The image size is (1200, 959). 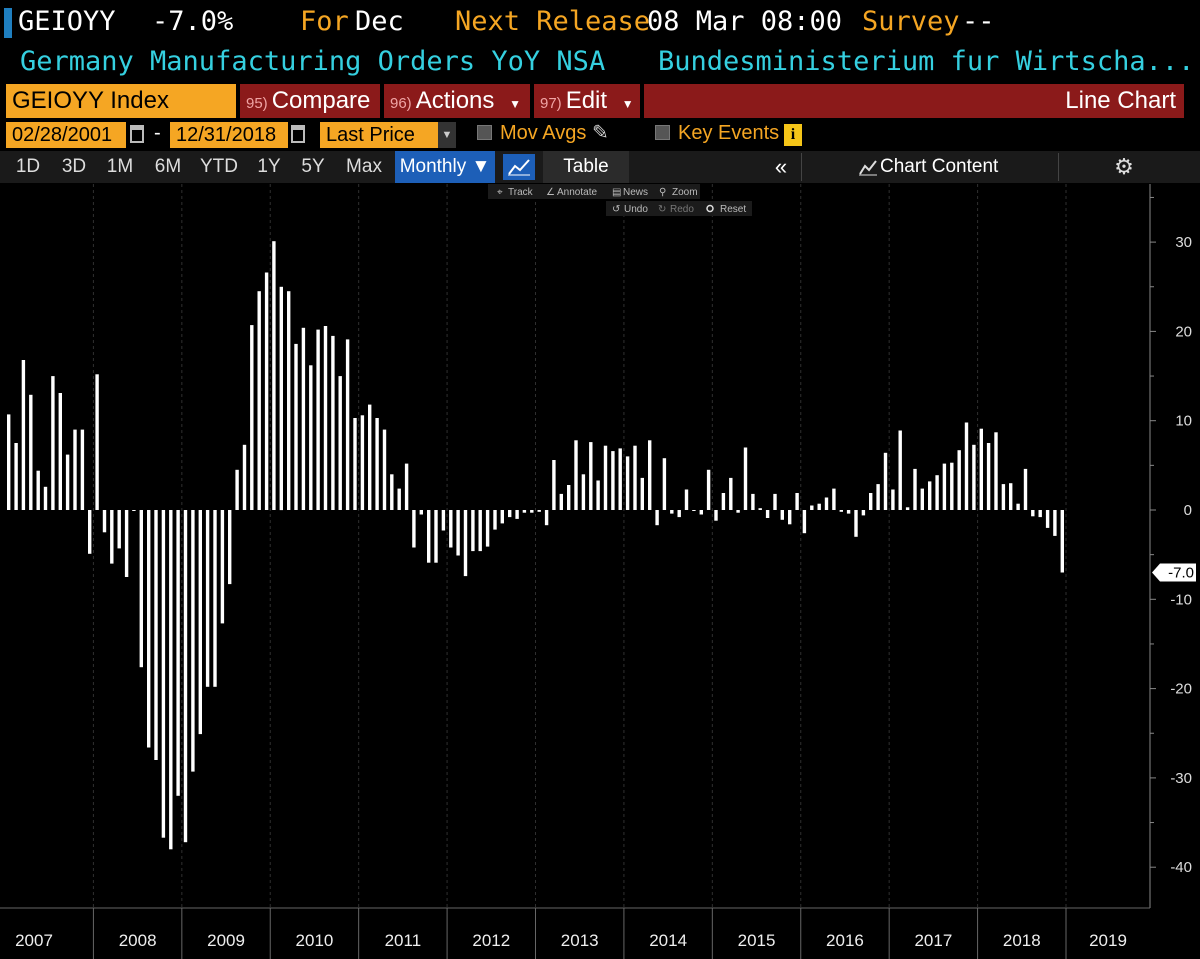 I want to click on key-events-label: Key Events, so click(x=729, y=133).